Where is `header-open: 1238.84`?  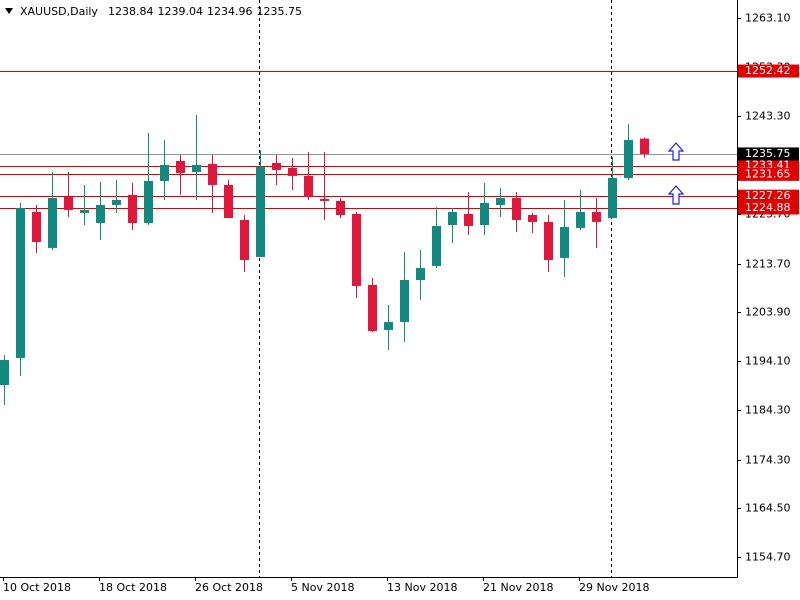 header-open: 1238.84 is located at coordinates (131, 11).